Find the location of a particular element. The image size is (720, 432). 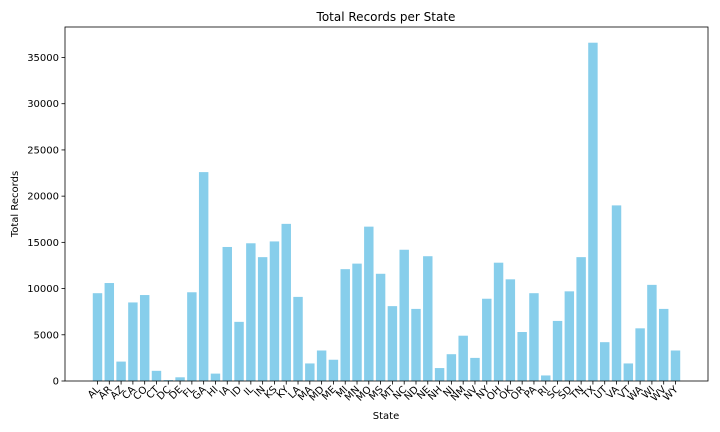

y-tick-label-0: 0 is located at coordinates (56, 382).